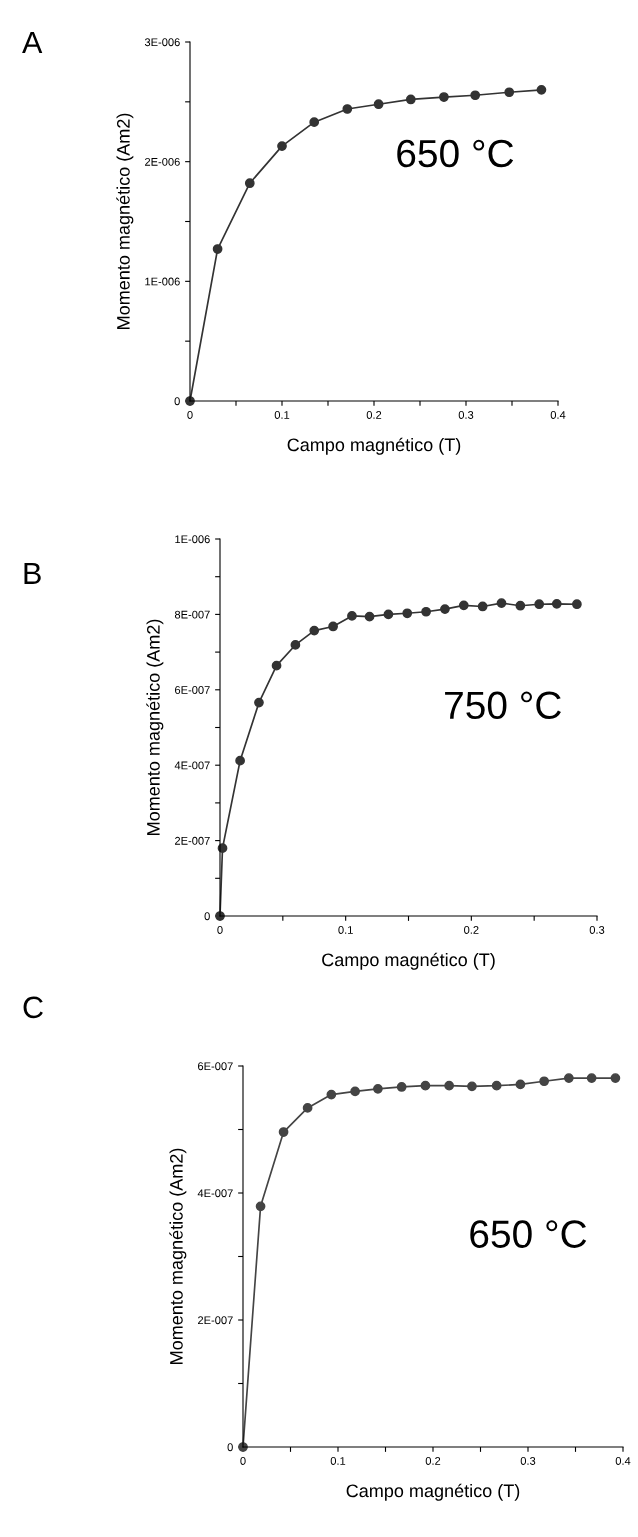 The image size is (638, 1537). What do you see at coordinates (162, 161) in the screenshot?
I see `y-tick-label: 2E-006` at bounding box center [162, 161].